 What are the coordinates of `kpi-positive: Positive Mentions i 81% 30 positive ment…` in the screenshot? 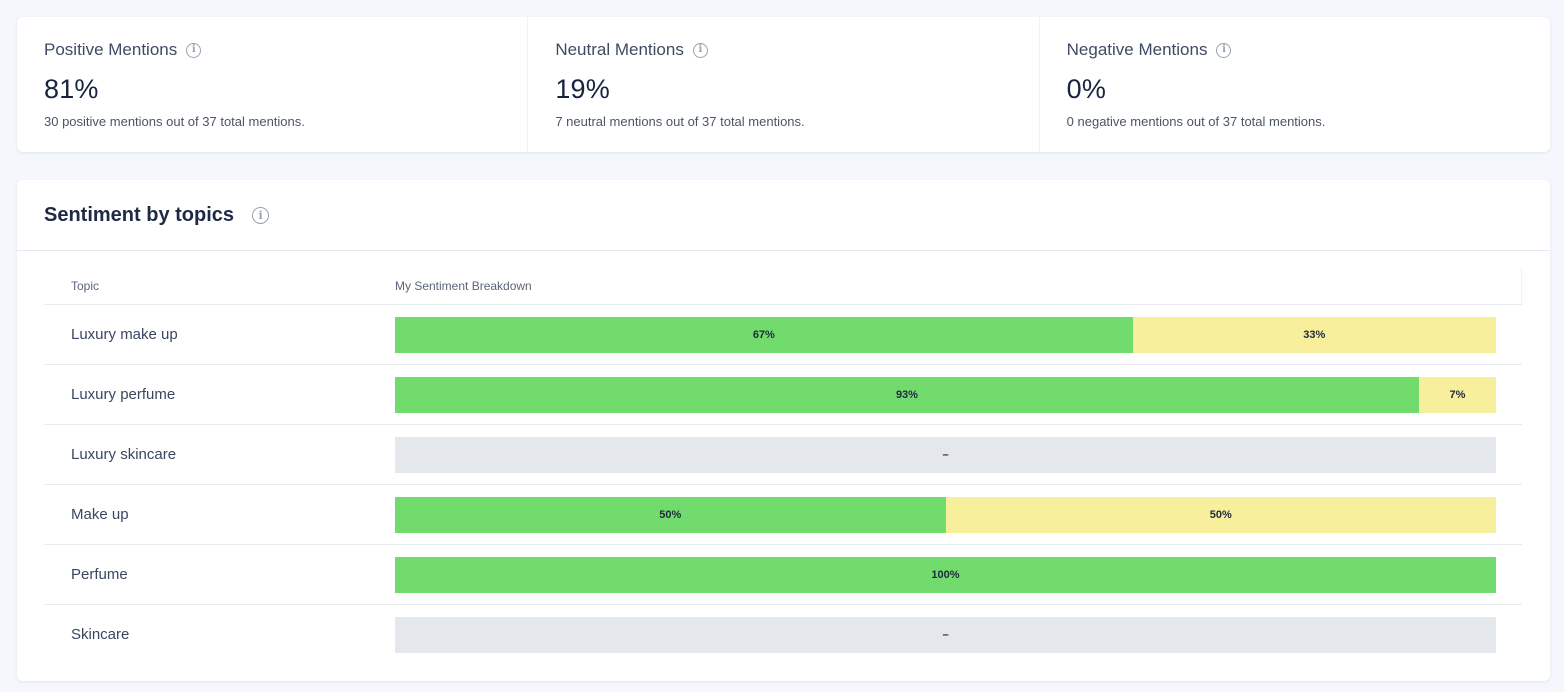 It's located at (272, 84).